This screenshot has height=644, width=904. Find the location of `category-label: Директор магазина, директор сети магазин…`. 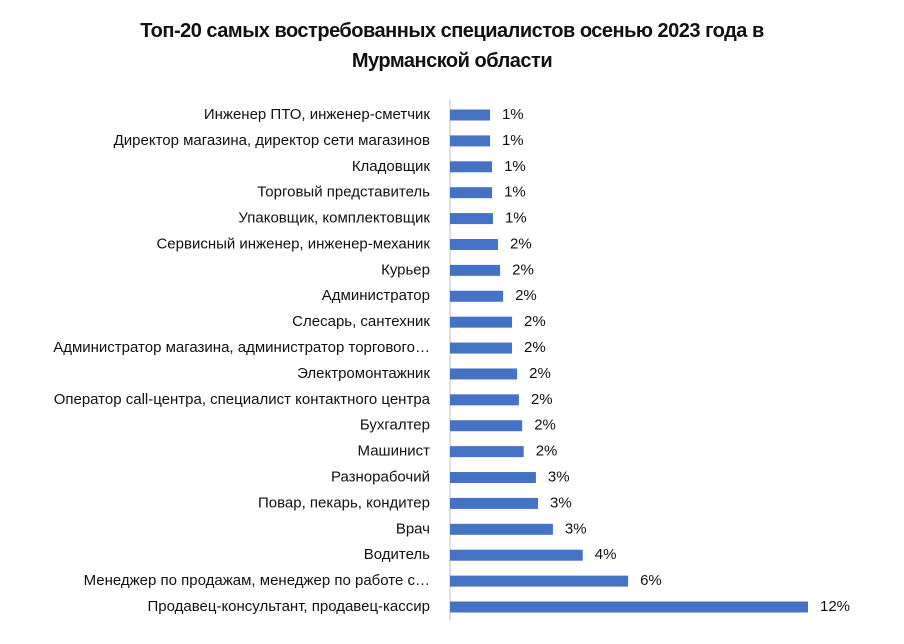

category-label: Директор магазина, директор сети магазин… is located at coordinates (272, 140).